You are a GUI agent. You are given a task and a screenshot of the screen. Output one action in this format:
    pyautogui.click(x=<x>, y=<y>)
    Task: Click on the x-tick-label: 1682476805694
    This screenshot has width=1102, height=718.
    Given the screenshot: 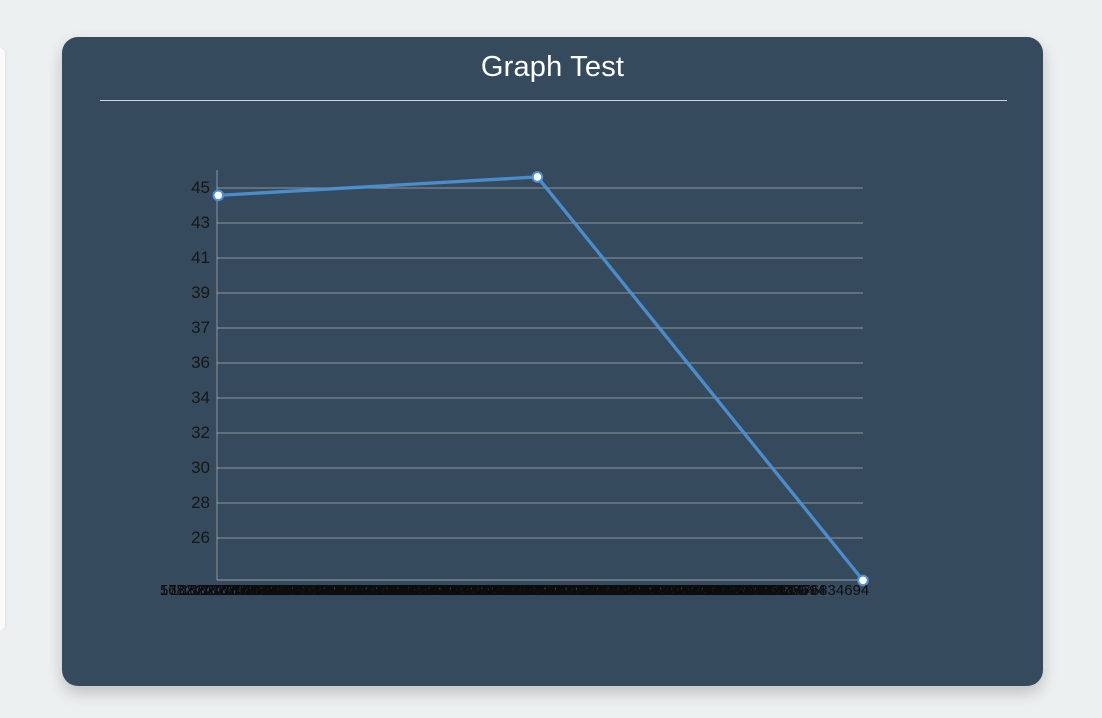 What is the action you would take?
    pyautogui.click(x=477, y=590)
    